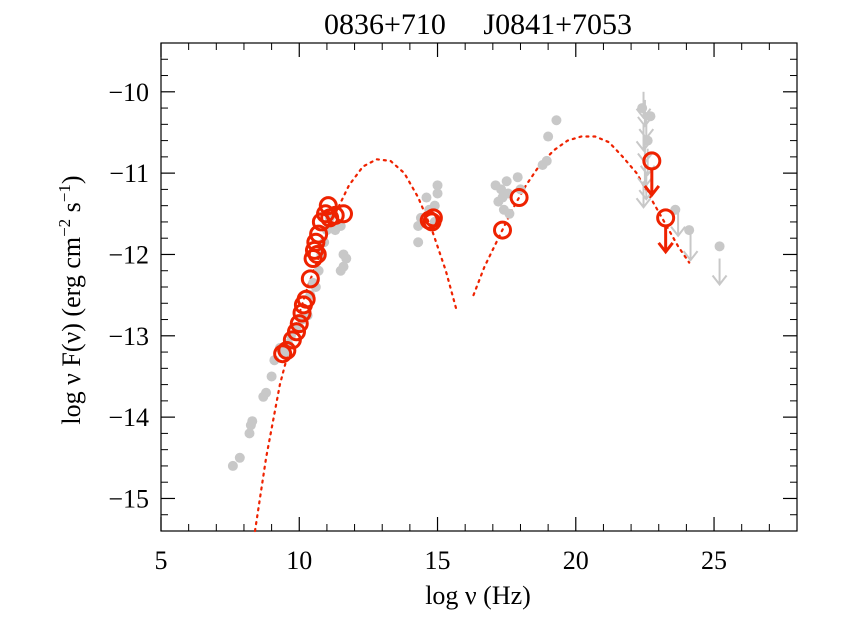 The image size is (845, 635). Describe the element at coordinates (128, 254) in the screenshot. I see `y-tick-label: −12` at that location.